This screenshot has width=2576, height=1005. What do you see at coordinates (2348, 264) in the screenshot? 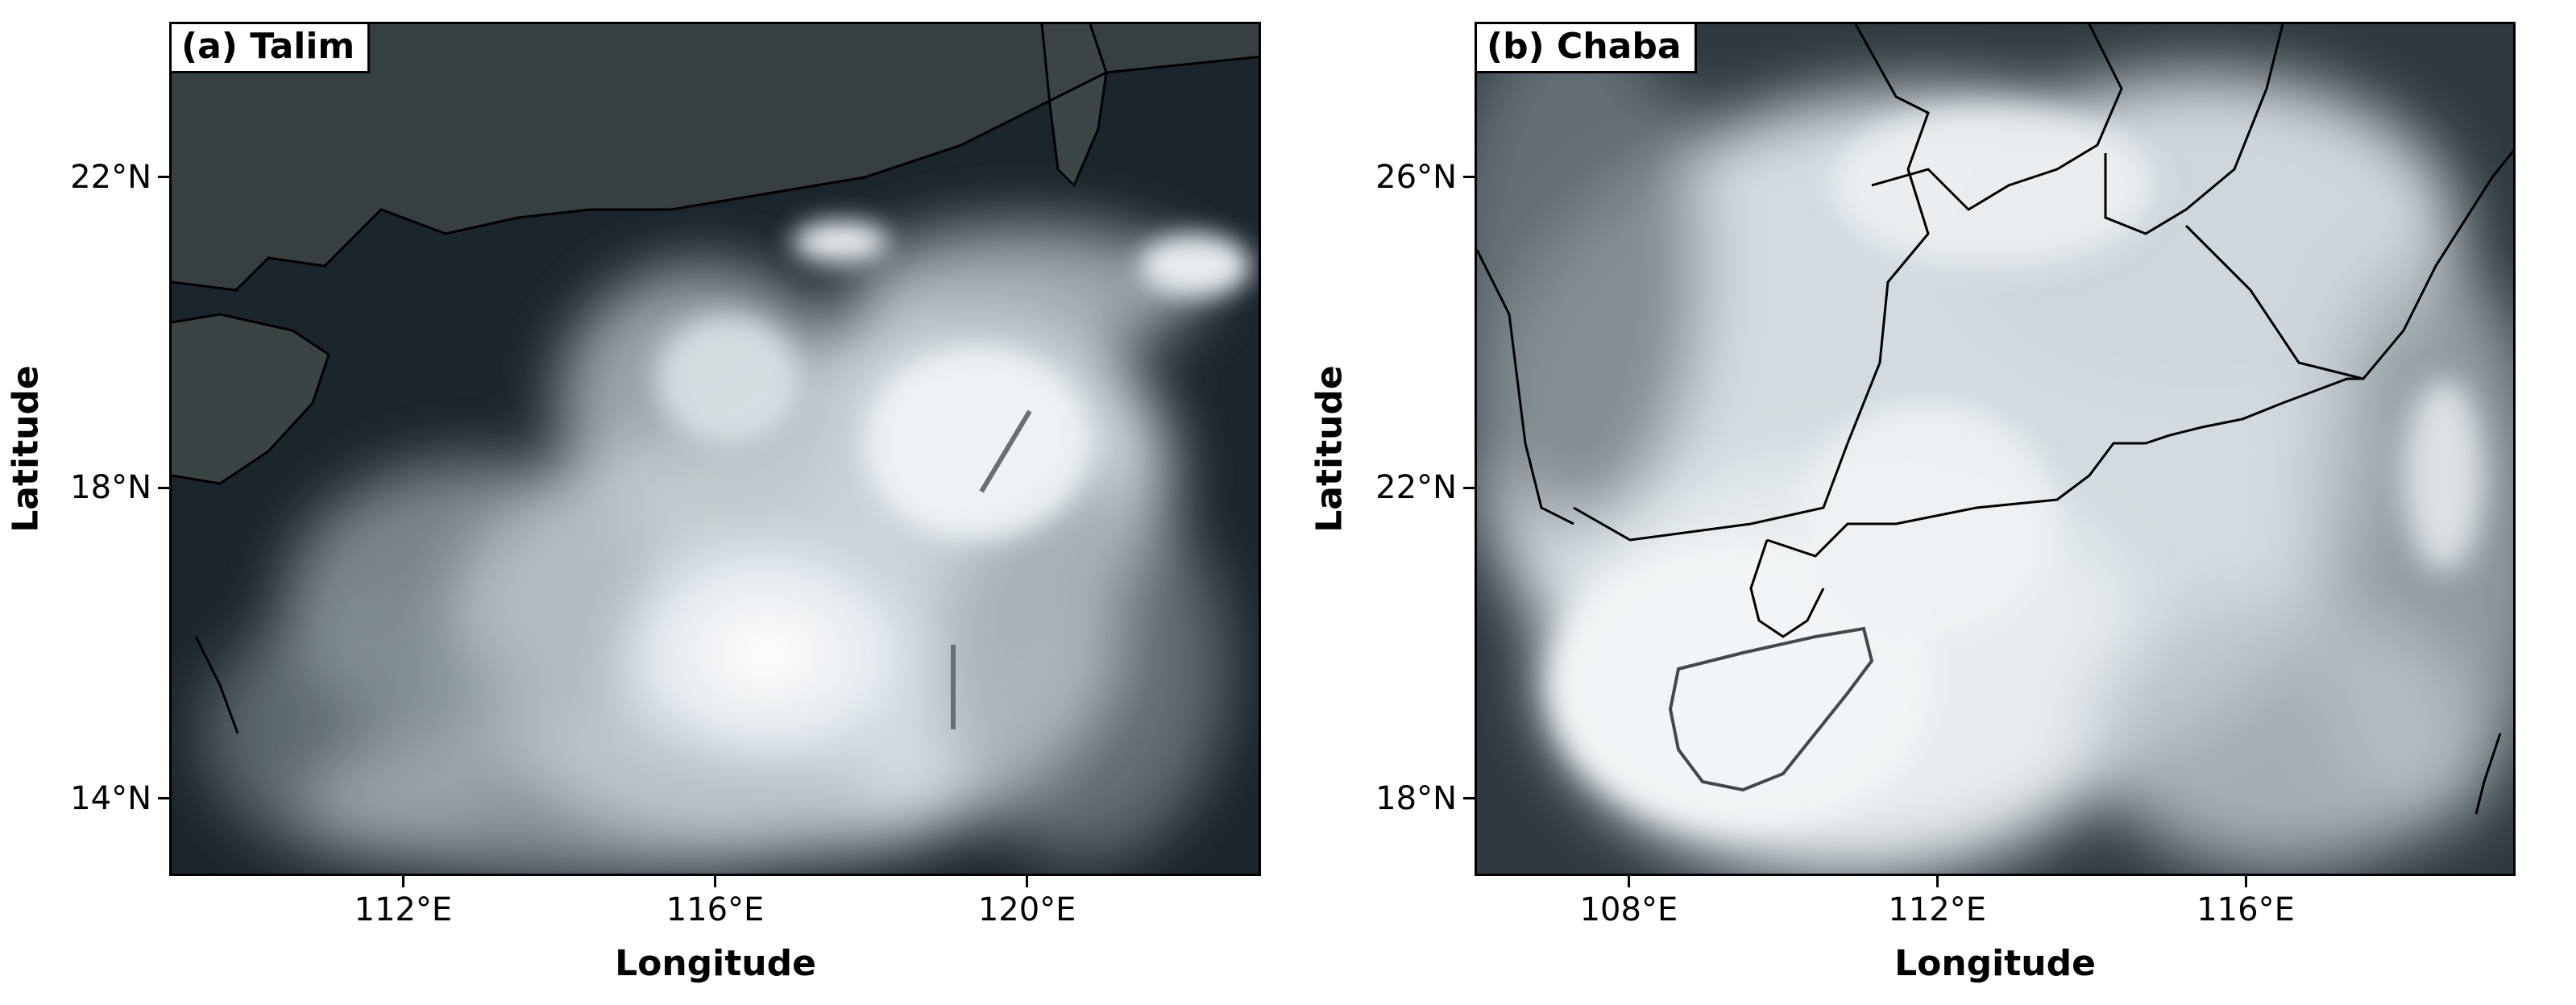
I see `province-border-fujian` at bounding box center [2348, 264].